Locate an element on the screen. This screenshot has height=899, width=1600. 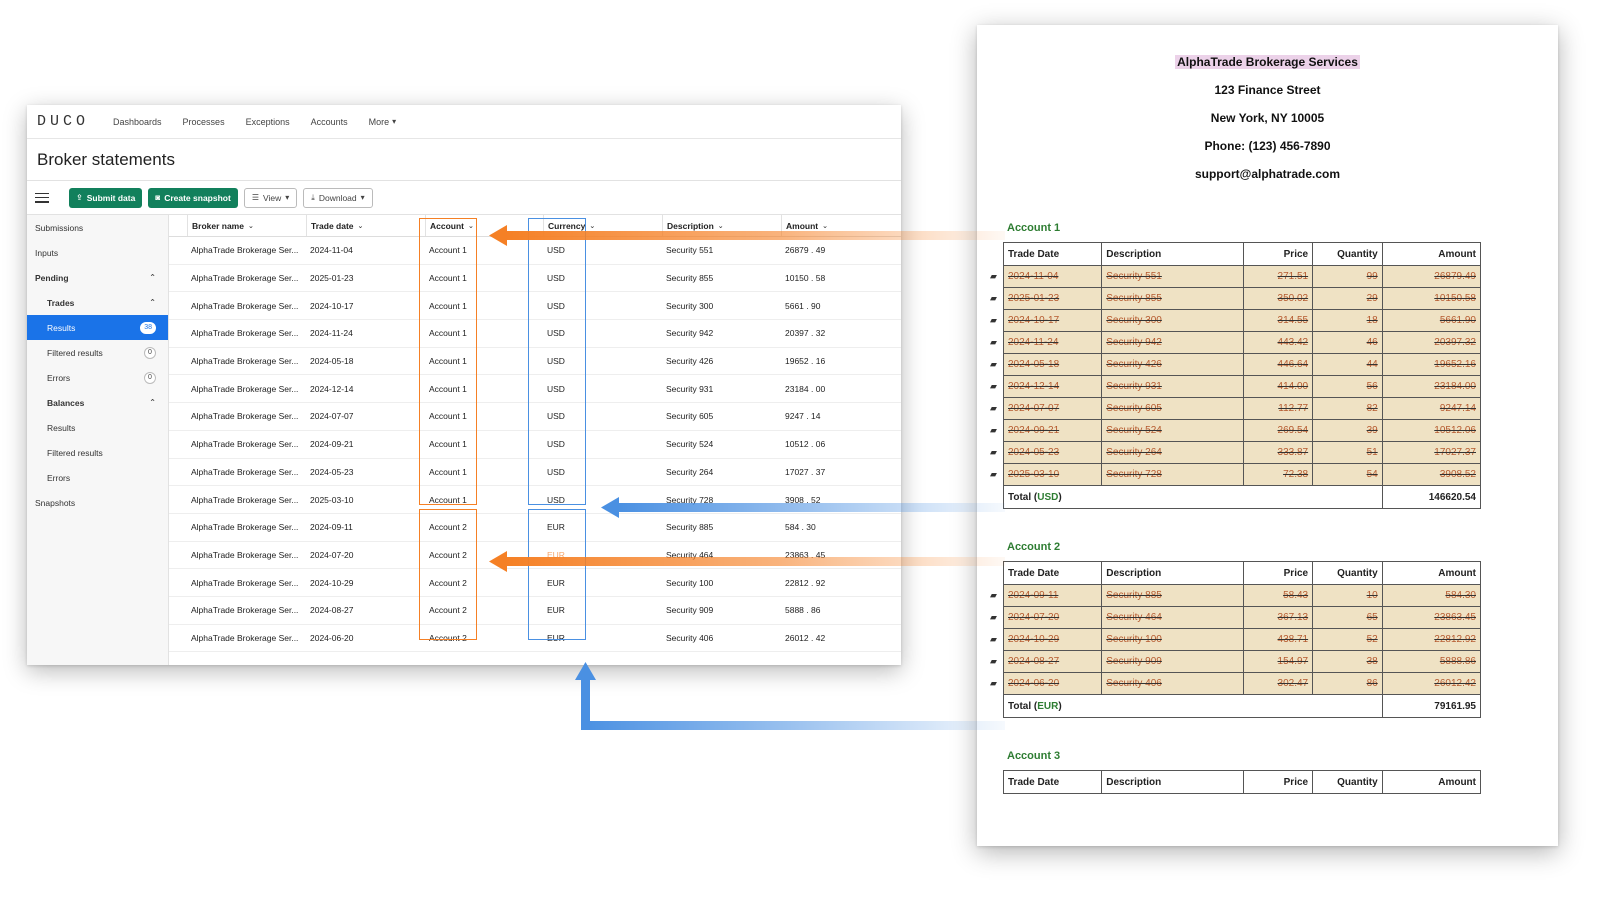
description-cell: Security 464 is located at coordinates (690, 554).